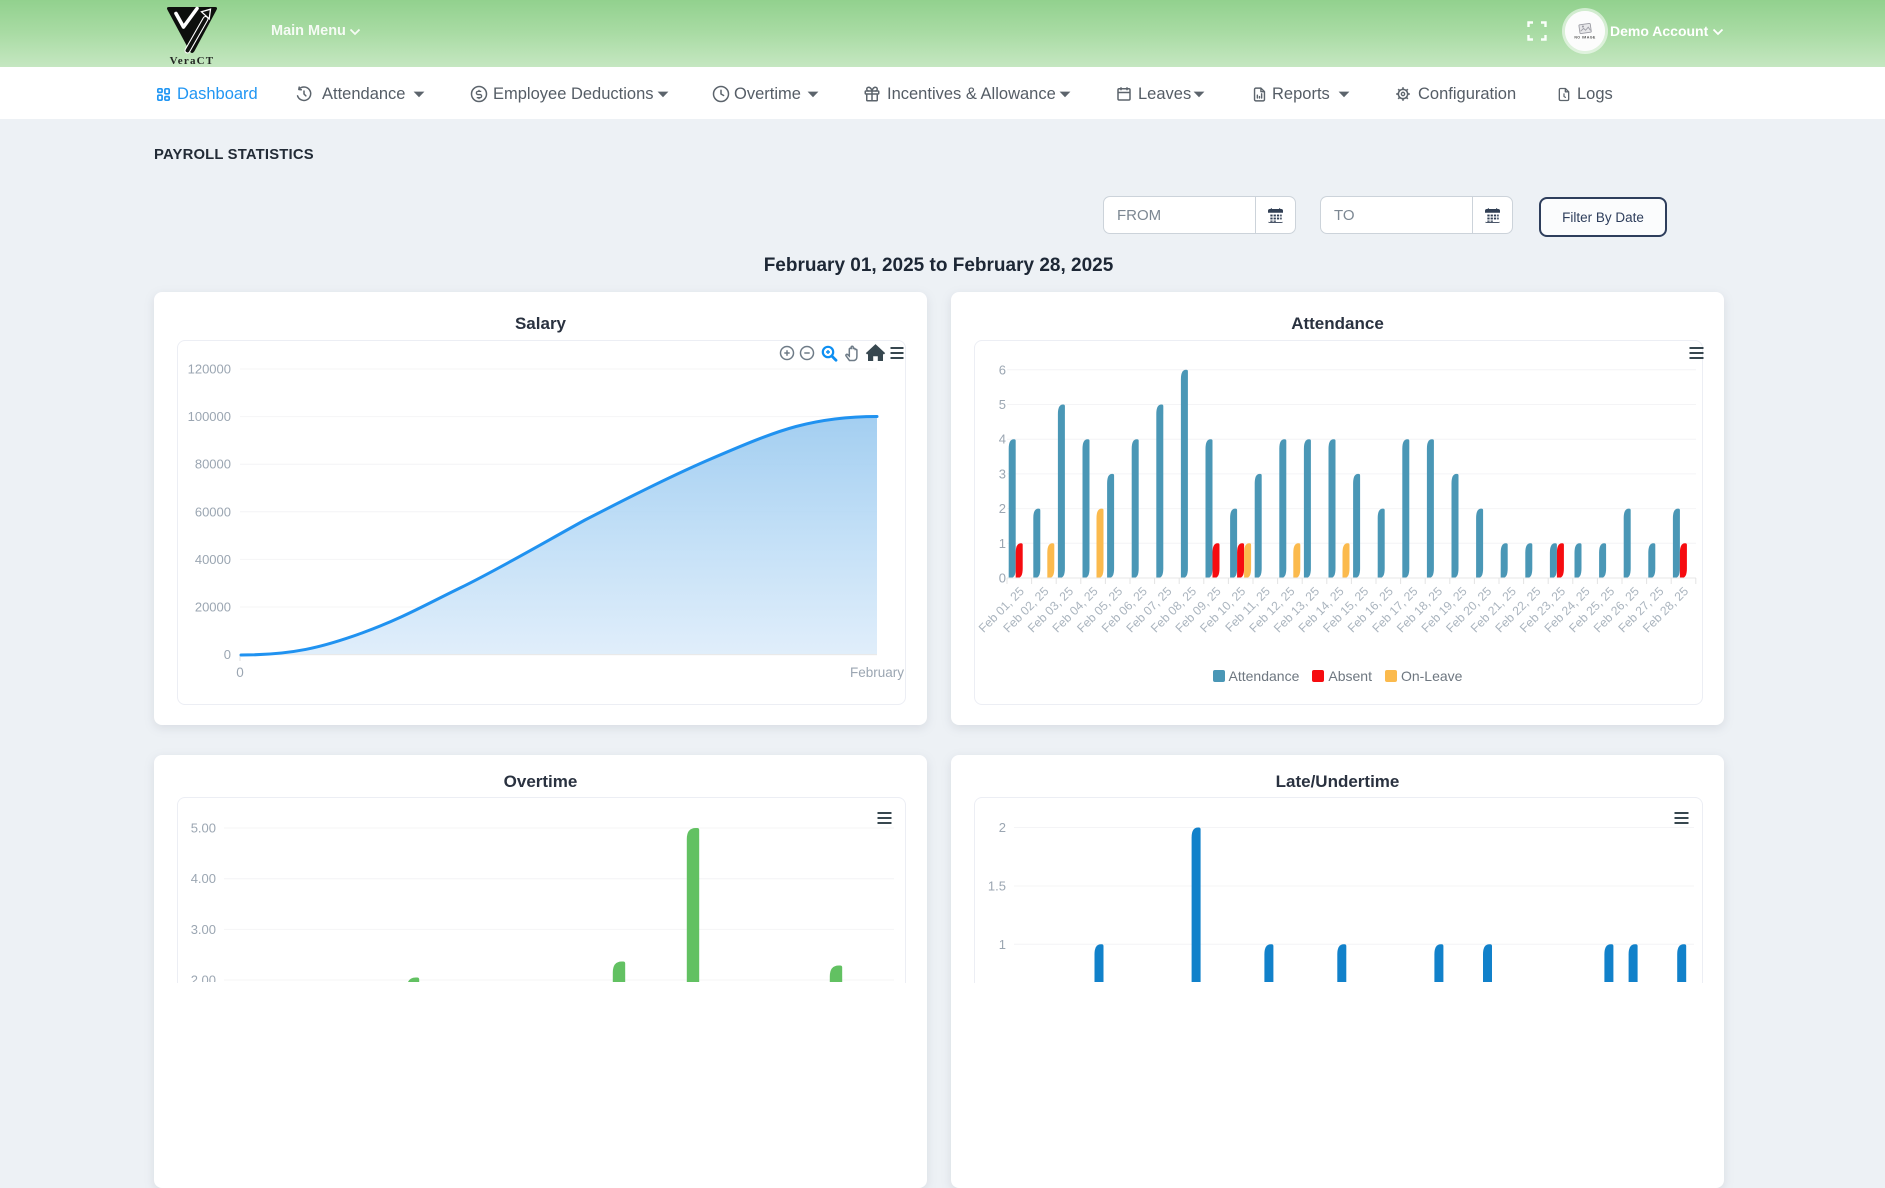 This screenshot has width=1885, height=1188. I want to click on svg-text: 80000, so click(213, 464).